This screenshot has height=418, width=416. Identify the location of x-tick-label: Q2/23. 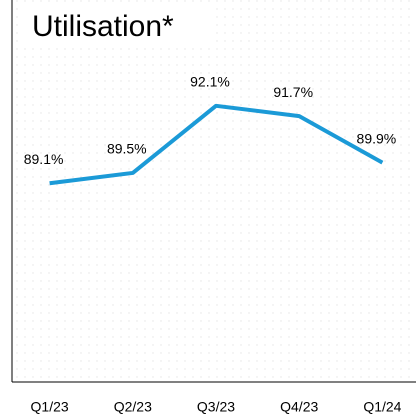
(133, 407).